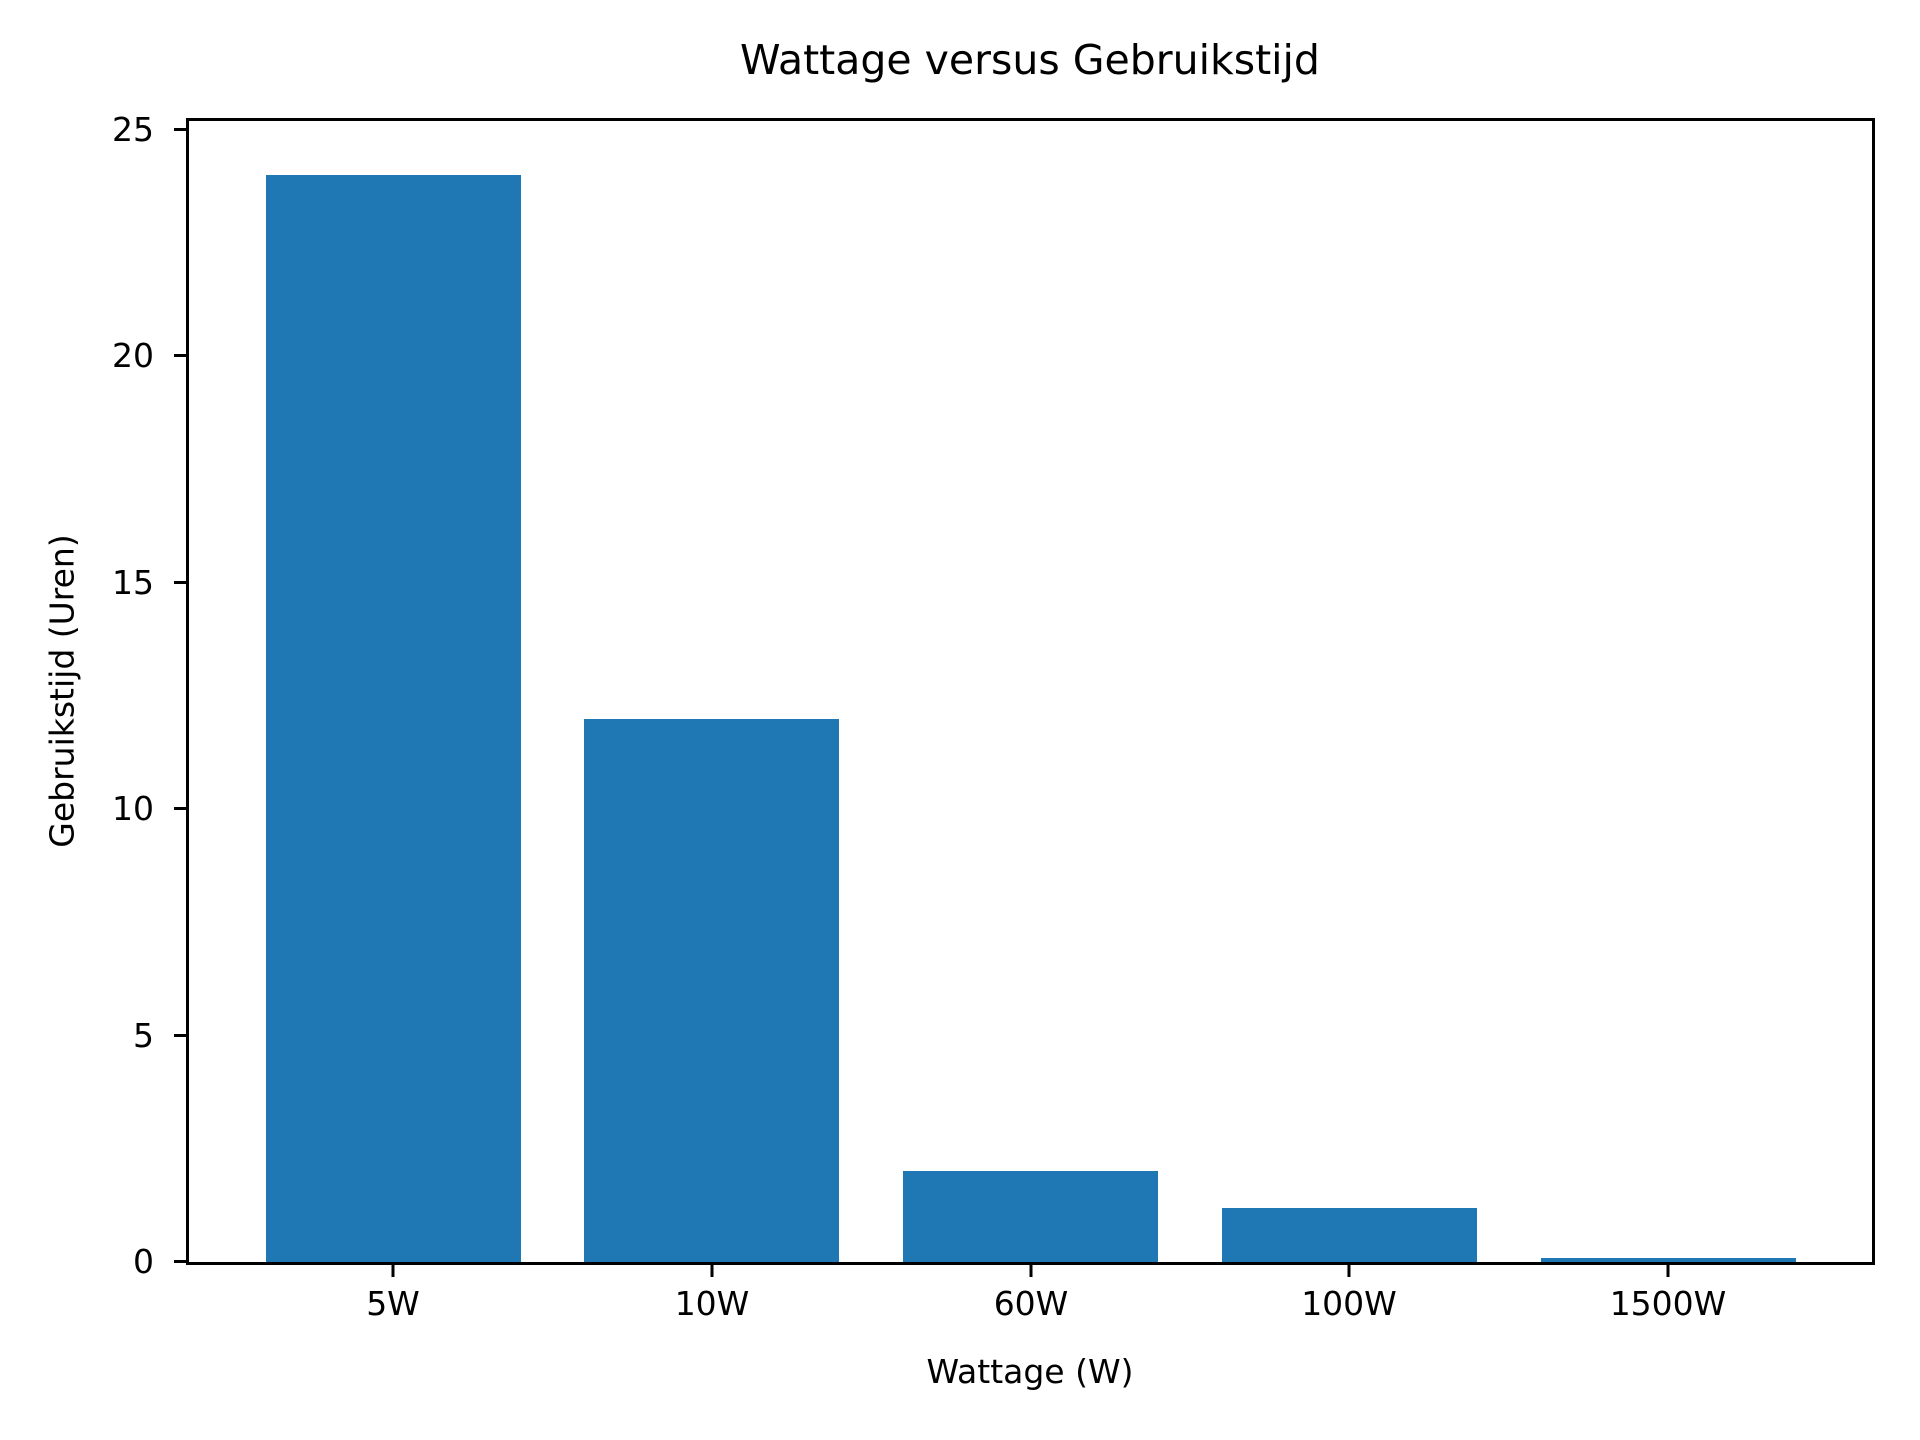  I want to click on y-tick-label-5: 5, so click(143, 1035).